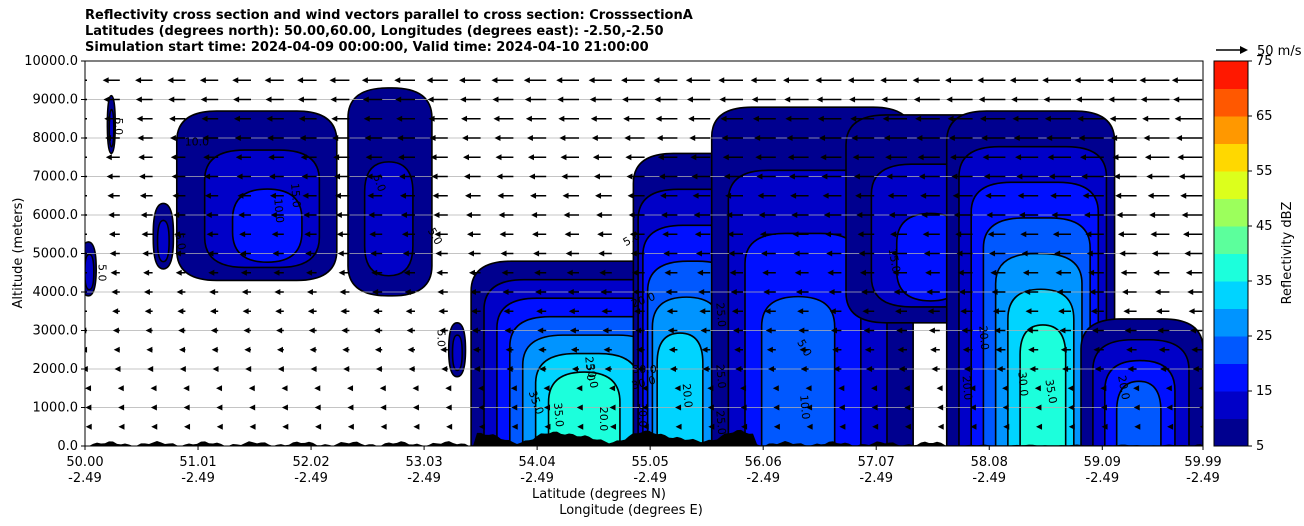 Image resolution: width=1304 pixels, height=526 pixels. Describe the element at coordinates (56, 100) in the screenshot. I see `y-tick-label-9: 9000.0` at that location.